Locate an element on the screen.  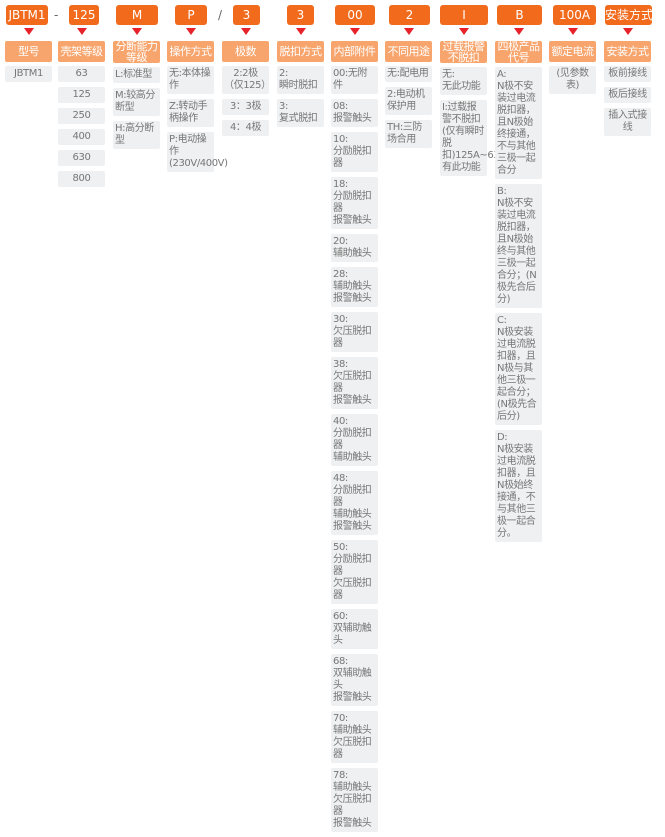
option-column: 操作方式无:本体操作 Z:转动手柄操作 P:电动操作(230V/400V) is located at coordinates (197, 102).